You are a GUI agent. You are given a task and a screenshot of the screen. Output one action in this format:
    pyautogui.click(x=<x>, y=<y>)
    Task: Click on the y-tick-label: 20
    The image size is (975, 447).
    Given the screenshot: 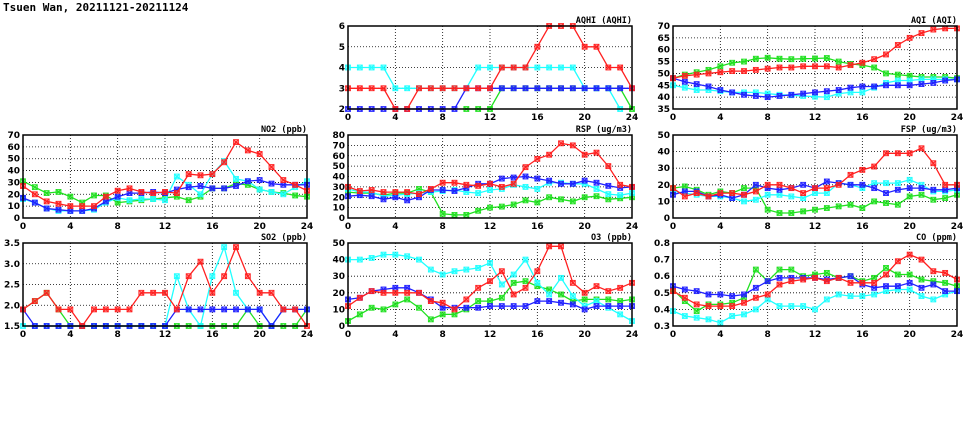 What is the action you would take?
    pyautogui.click(x=663, y=186)
    